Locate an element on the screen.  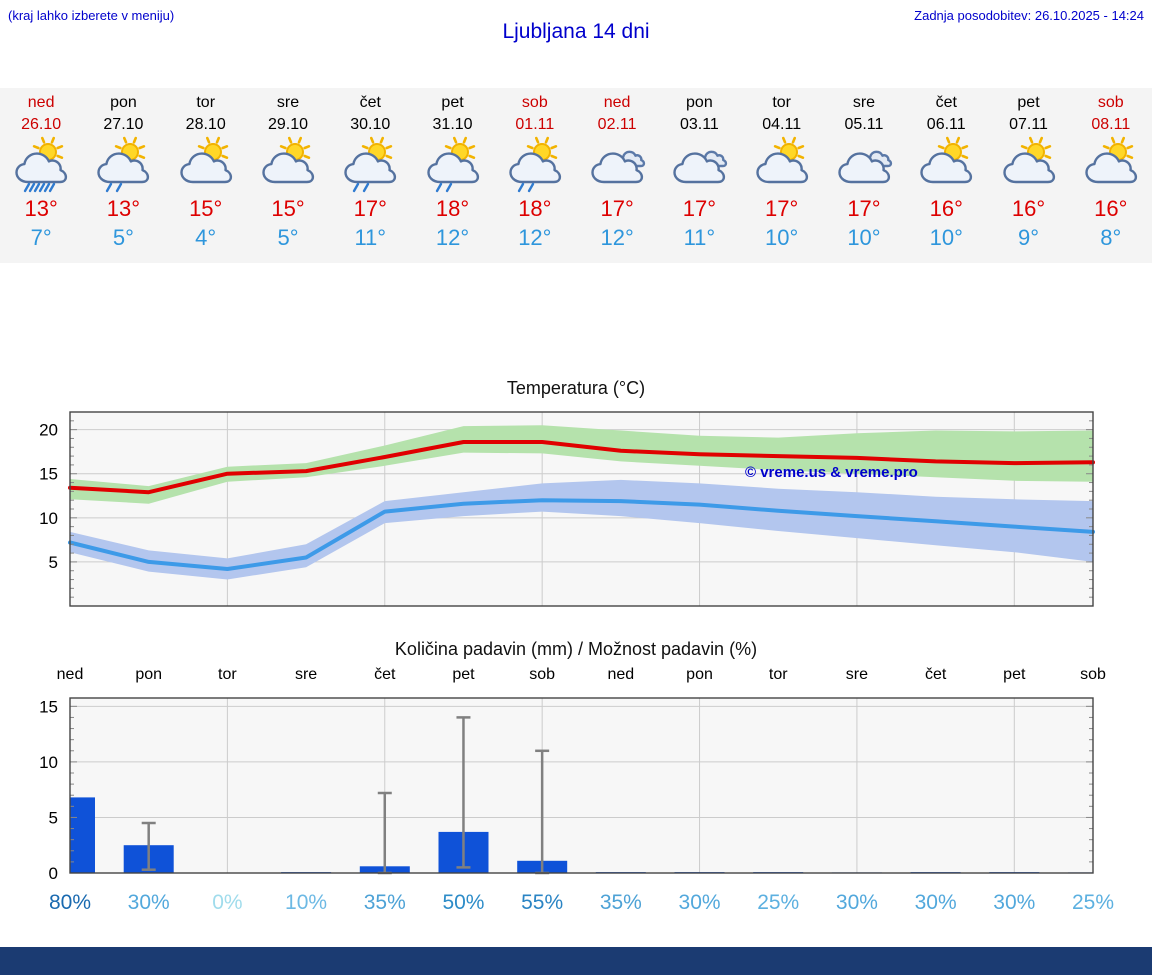
svg-text: 5 is located at coordinates (53, 817).